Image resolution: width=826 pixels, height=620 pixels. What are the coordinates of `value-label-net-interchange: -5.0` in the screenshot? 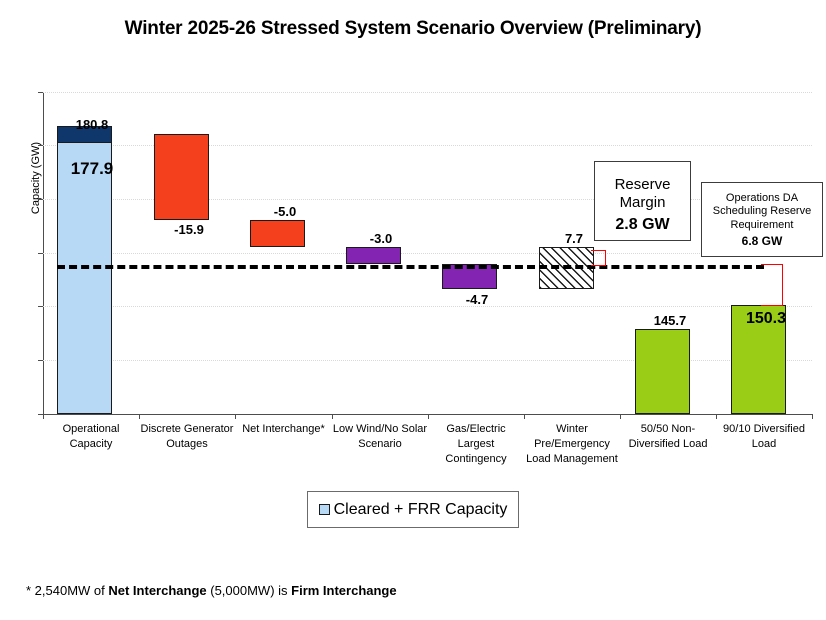 It's located at (285, 211).